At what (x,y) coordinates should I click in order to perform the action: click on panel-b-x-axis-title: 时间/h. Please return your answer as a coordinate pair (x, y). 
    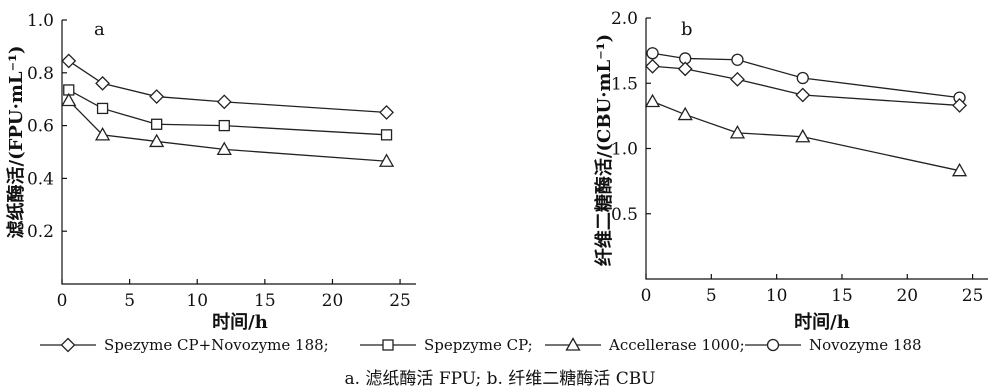
    Looking at the image, I should click on (822, 322).